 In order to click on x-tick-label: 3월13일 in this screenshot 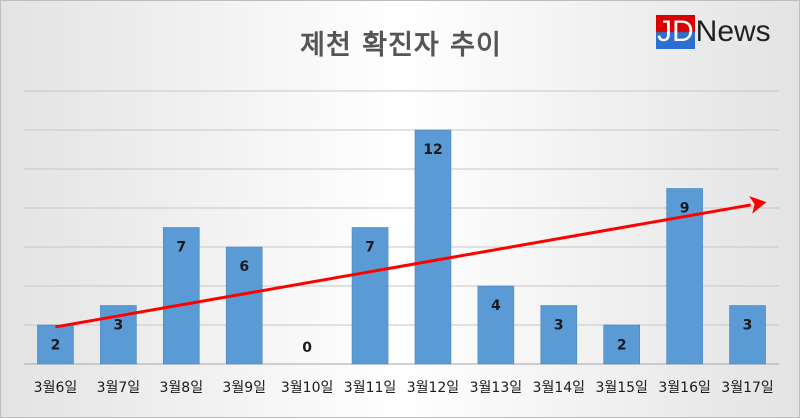, I will do `click(496, 388)`.